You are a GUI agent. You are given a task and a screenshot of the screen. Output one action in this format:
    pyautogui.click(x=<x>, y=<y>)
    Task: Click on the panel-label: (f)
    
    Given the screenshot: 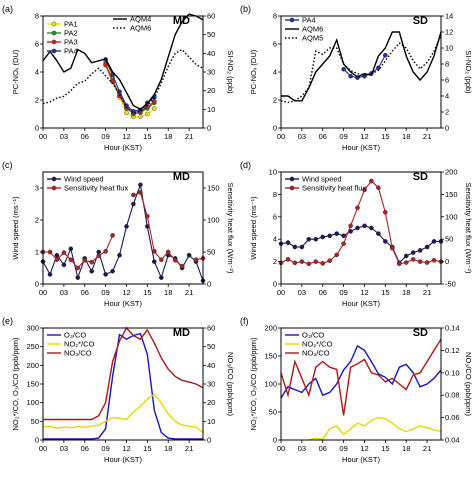 What is the action you would take?
    pyautogui.click(x=244, y=321)
    